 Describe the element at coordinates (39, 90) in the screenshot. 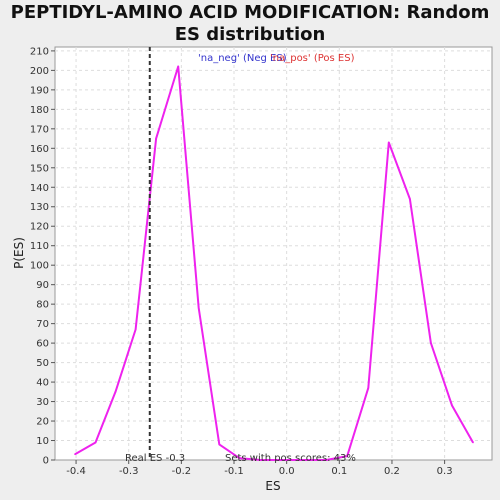

I see `y-tick-label: 190` at that location.